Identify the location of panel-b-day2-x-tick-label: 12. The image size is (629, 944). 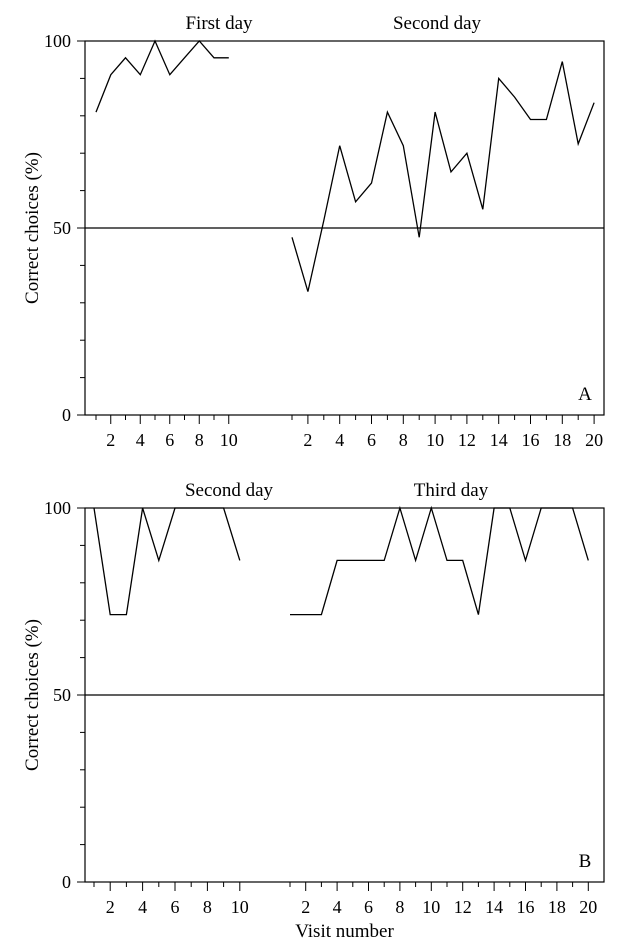
(463, 907).